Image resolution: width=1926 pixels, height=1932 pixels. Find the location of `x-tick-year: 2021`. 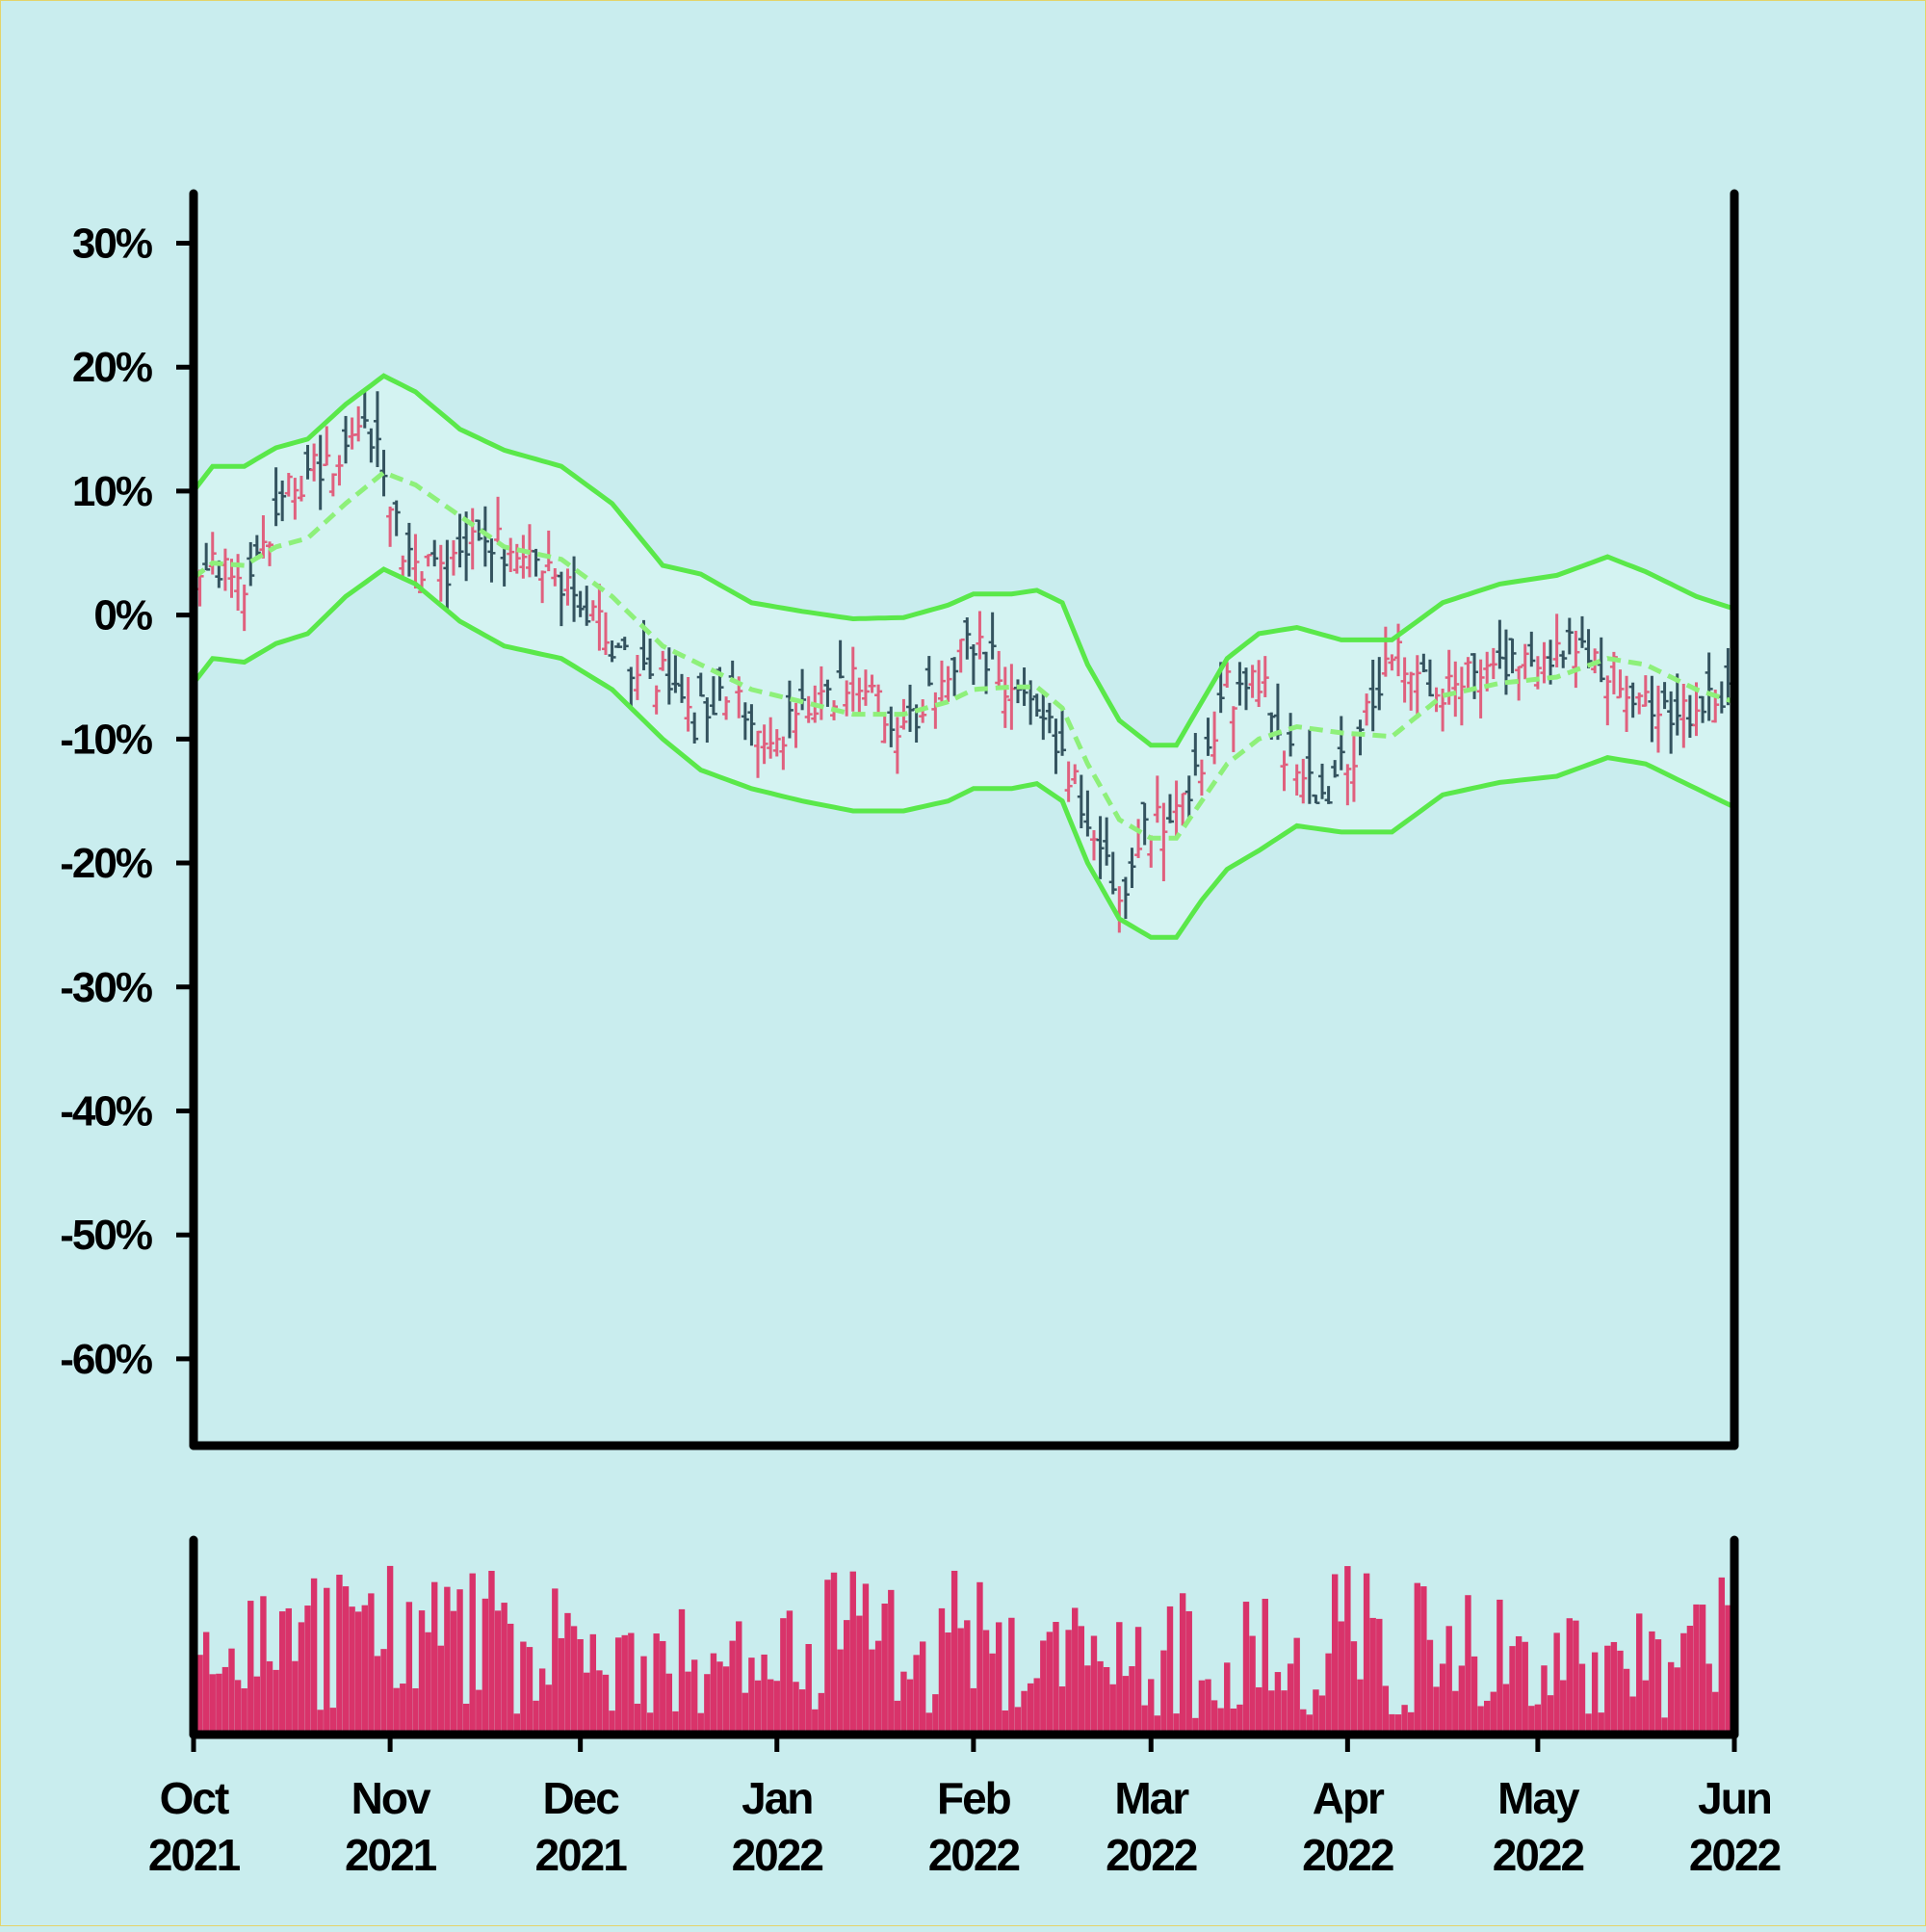

x-tick-year: 2021 is located at coordinates (391, 1855).